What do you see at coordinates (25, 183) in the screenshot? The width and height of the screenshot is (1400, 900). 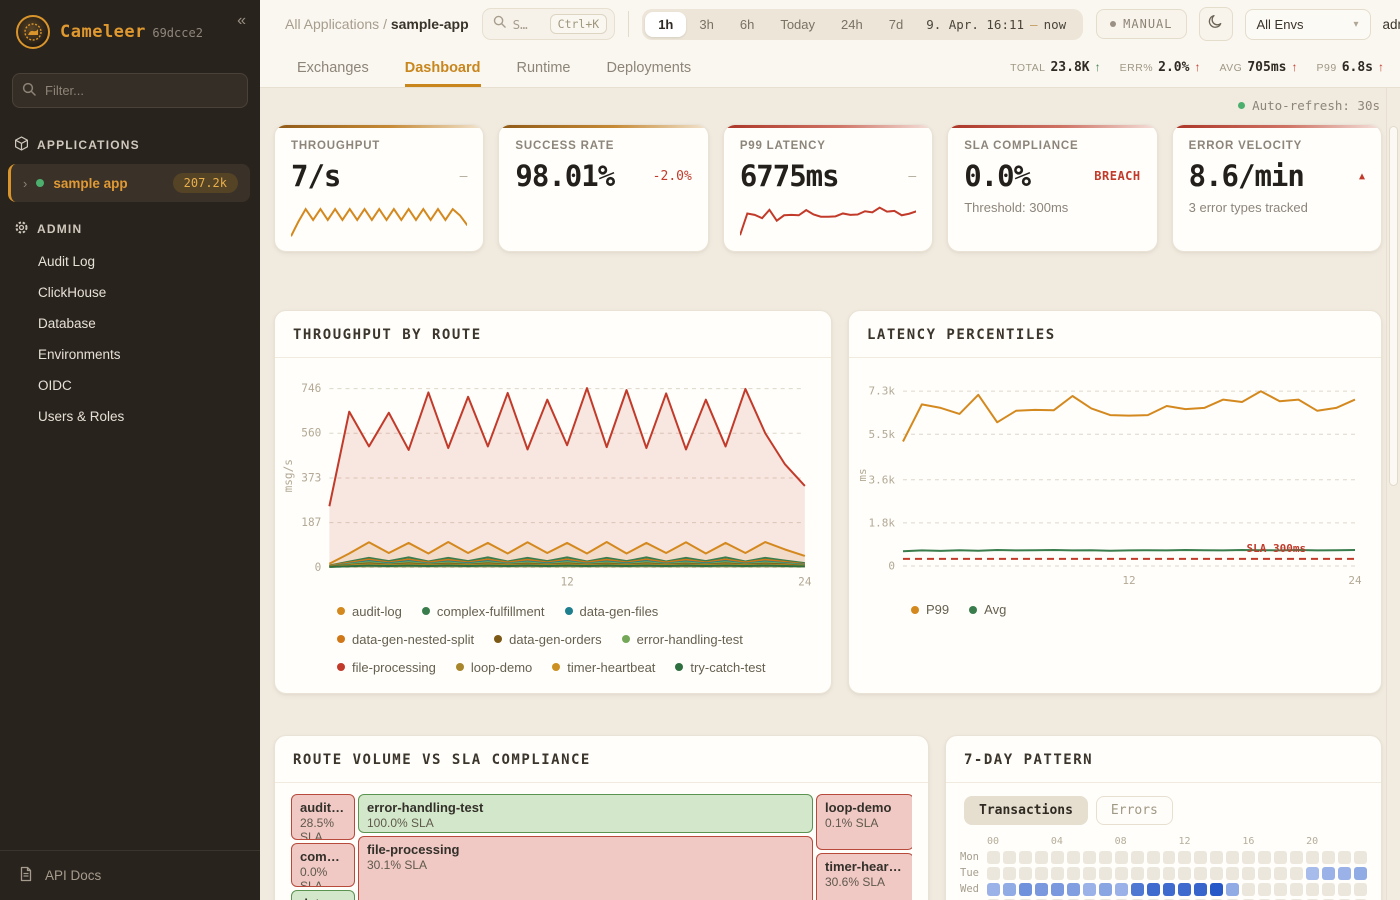 I see `chevron-right-icon: ›` at bounding box center [25, 183].